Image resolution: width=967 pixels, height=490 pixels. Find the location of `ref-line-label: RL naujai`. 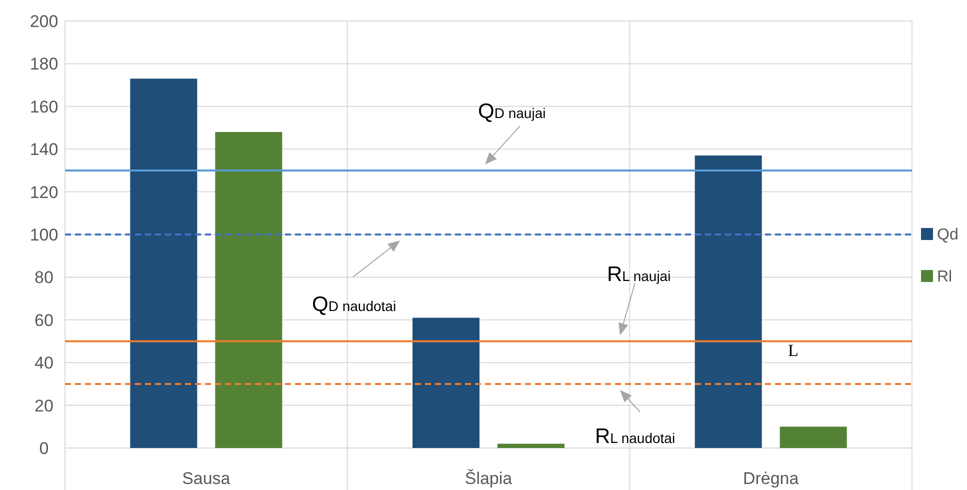

ref-line-label: RL naujai is located at coordinates (639, 274).